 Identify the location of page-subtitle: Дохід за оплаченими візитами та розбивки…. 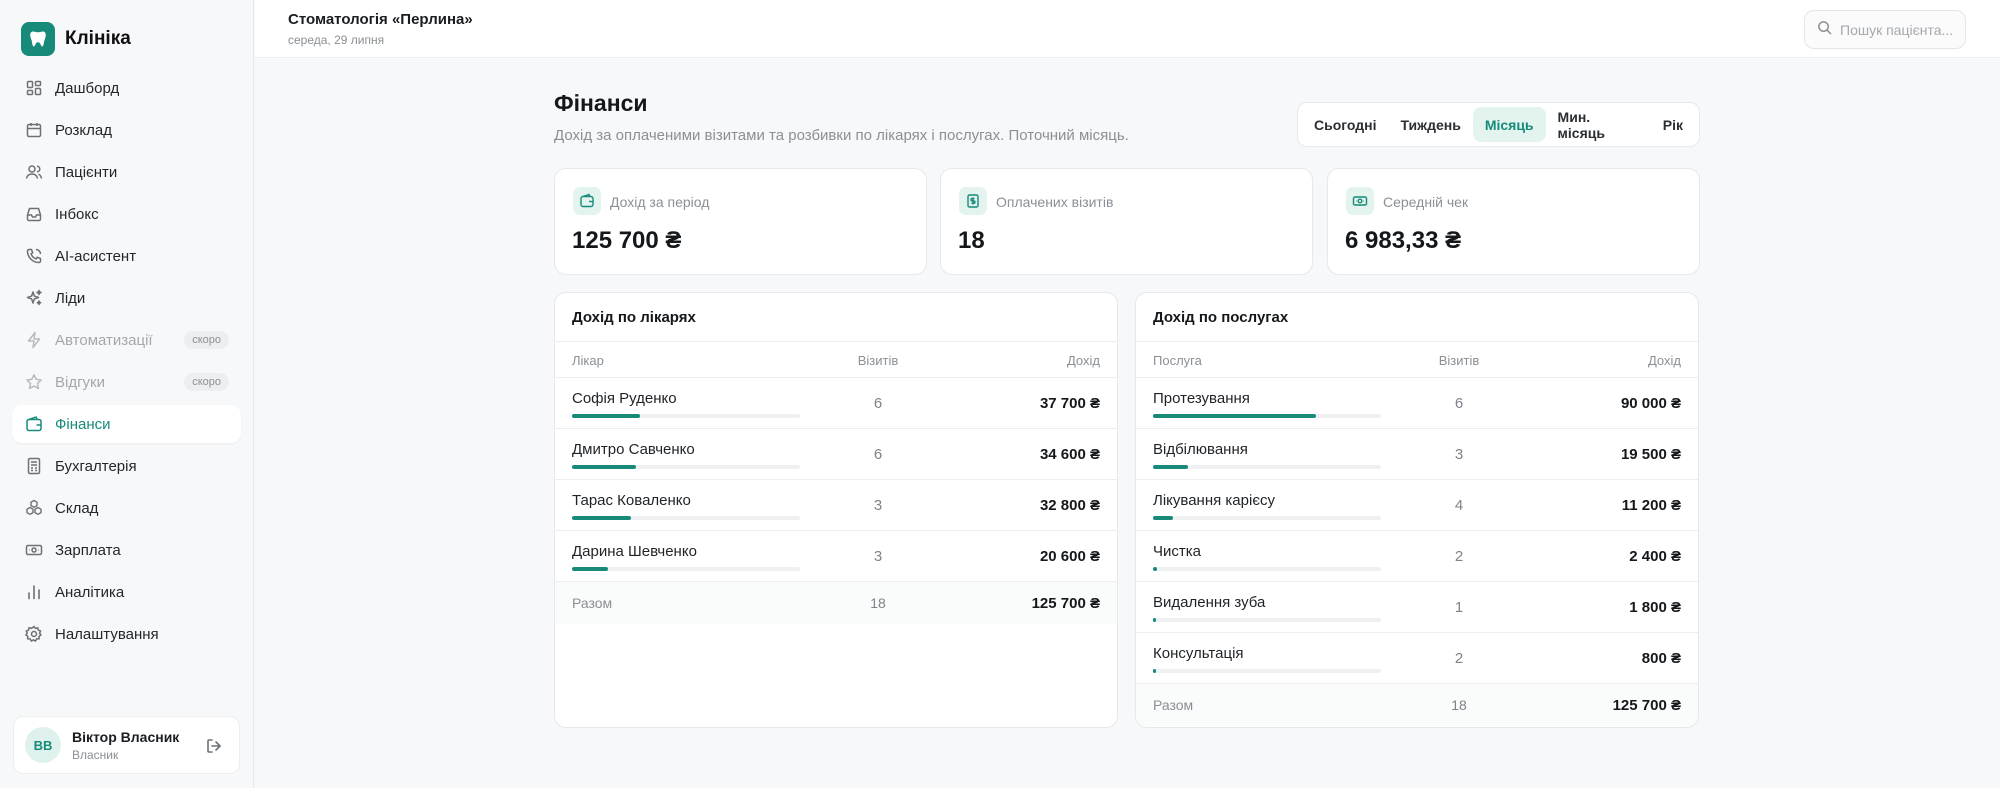
(841, 135).